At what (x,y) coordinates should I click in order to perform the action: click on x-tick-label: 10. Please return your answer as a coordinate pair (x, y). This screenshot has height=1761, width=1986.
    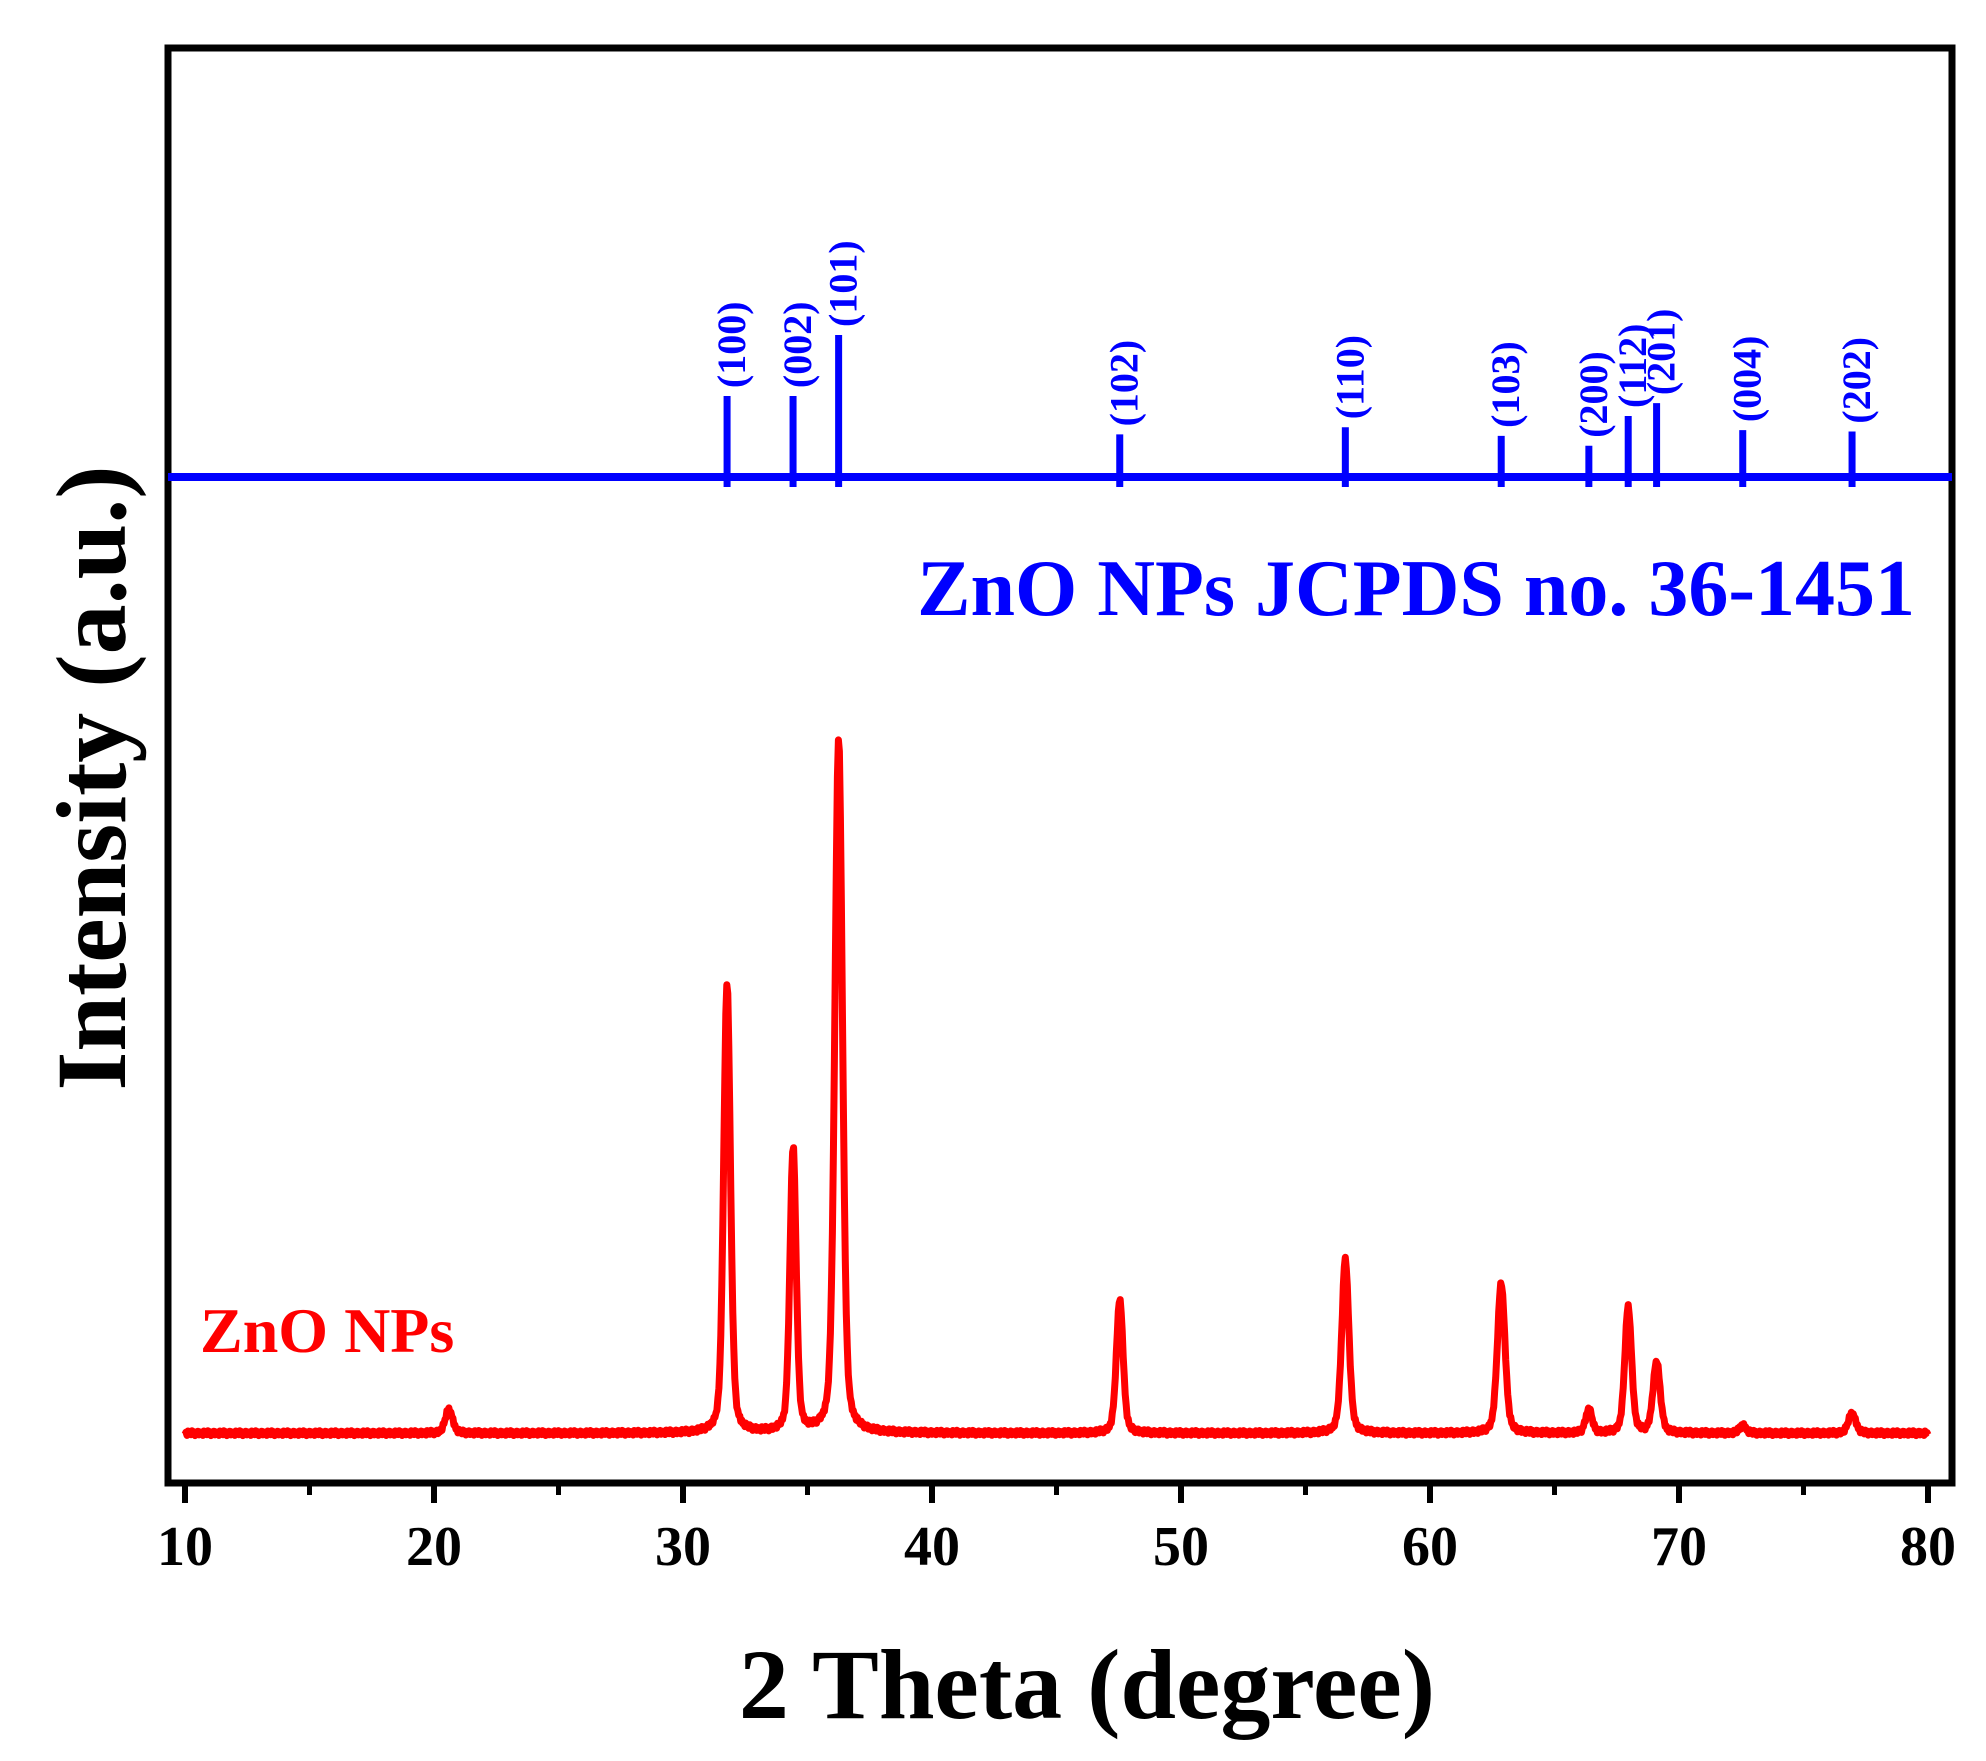
    Looking at the image, I should click on (185, 1547).